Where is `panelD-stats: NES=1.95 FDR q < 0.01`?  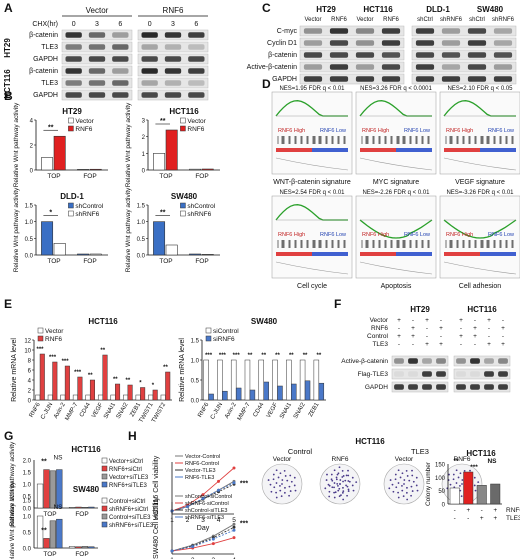
panelD-stats: NES=1.95 FDR q < 0.01 is located at coordinates (312, 89).